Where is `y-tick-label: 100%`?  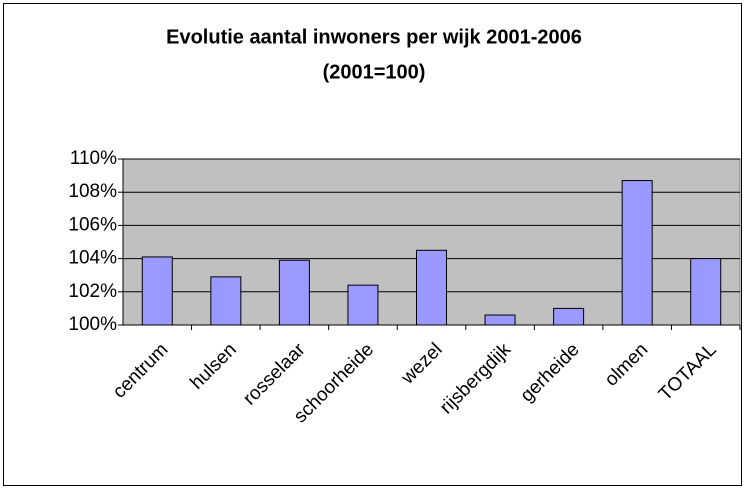
y-tick-label: 100% is located at coordinates (92, 324).